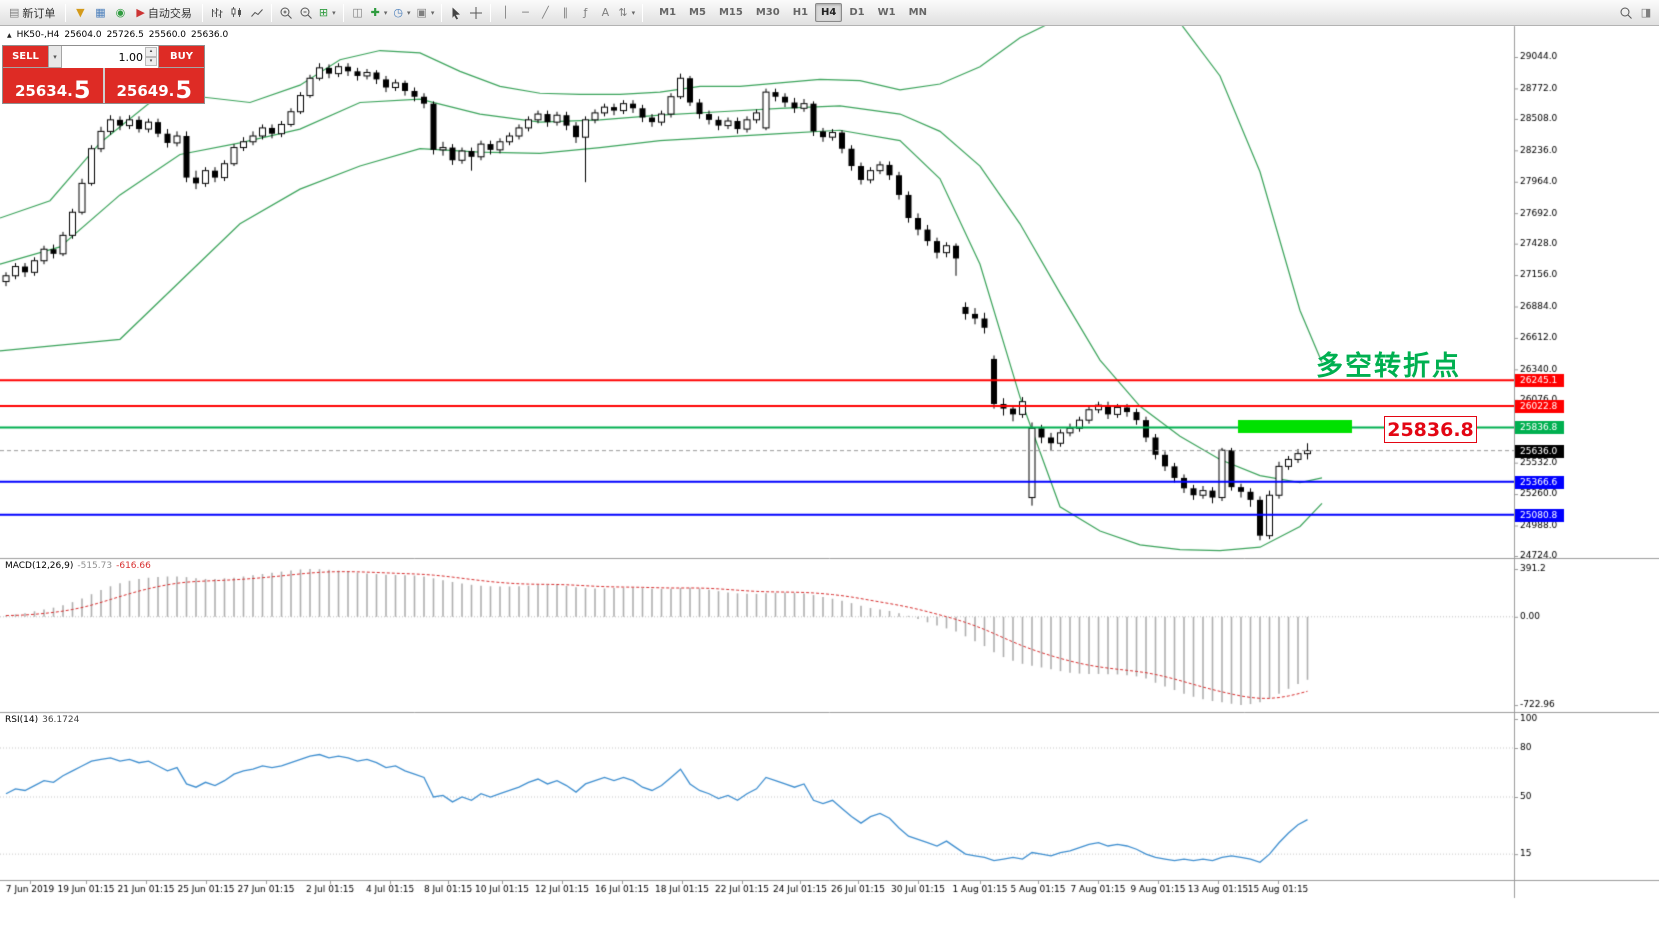 Image resolution: width=1659 pixels, height=949 pixels. I want to click on indicators-button: ⊞ ▾, so click(327, 13).